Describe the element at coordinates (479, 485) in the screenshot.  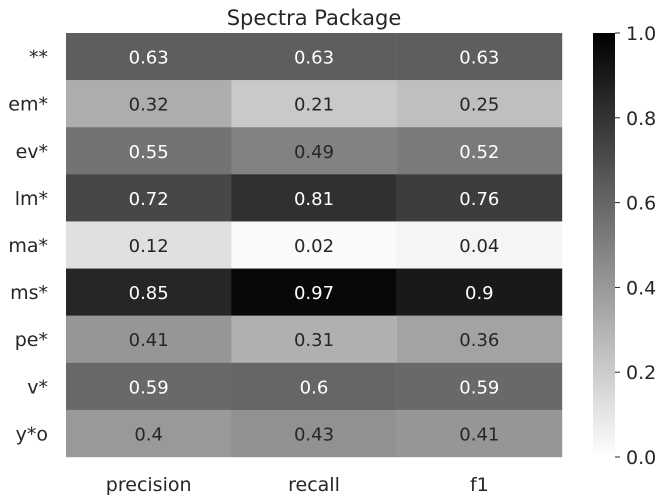
I see `column-label: f1` at that location.